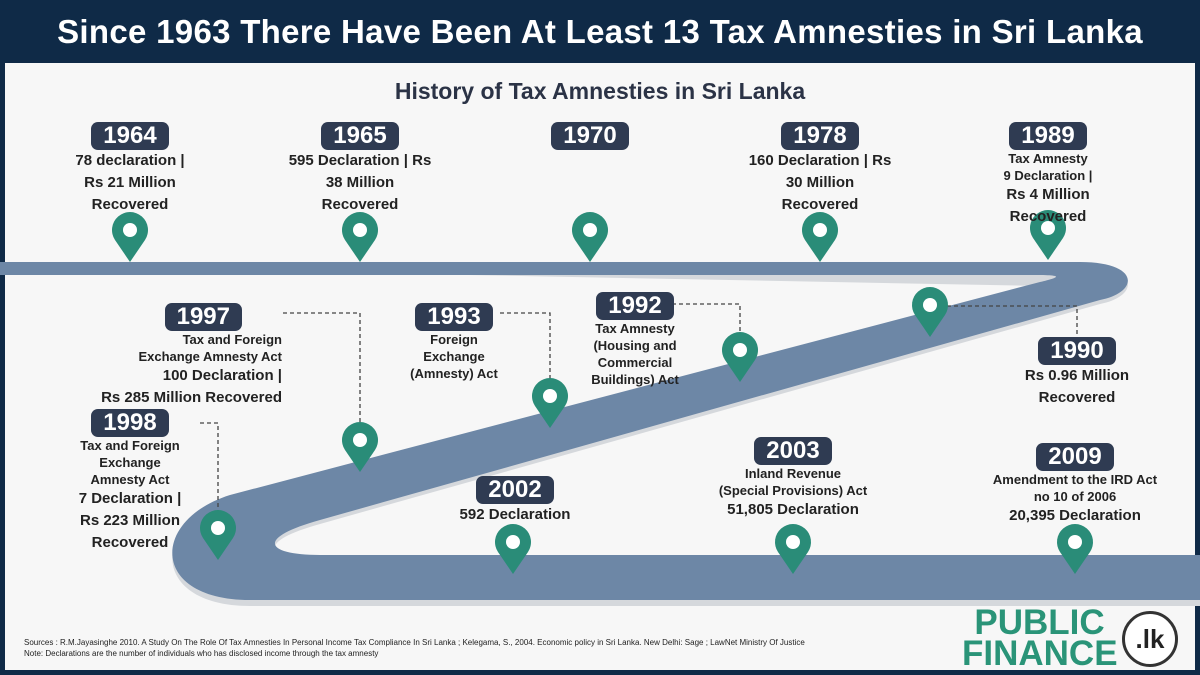  What do you see at coordinates (130, 160) in the screenshot?
I see `event-detail: 78 declaration |` at bounding box center [130, 160].